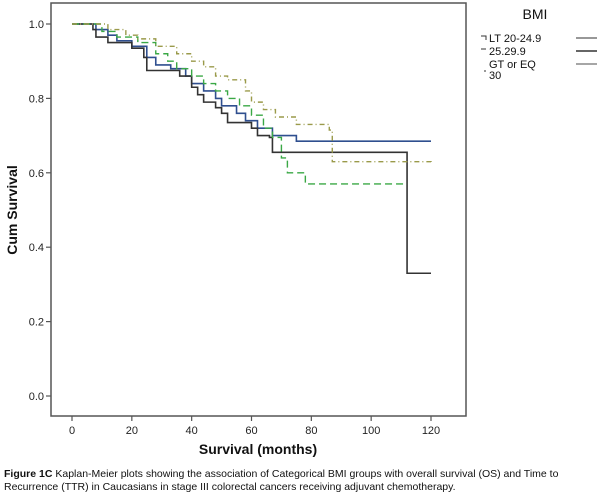  I want to click on legend-label: GT or EQ 30, so click(512, 70).